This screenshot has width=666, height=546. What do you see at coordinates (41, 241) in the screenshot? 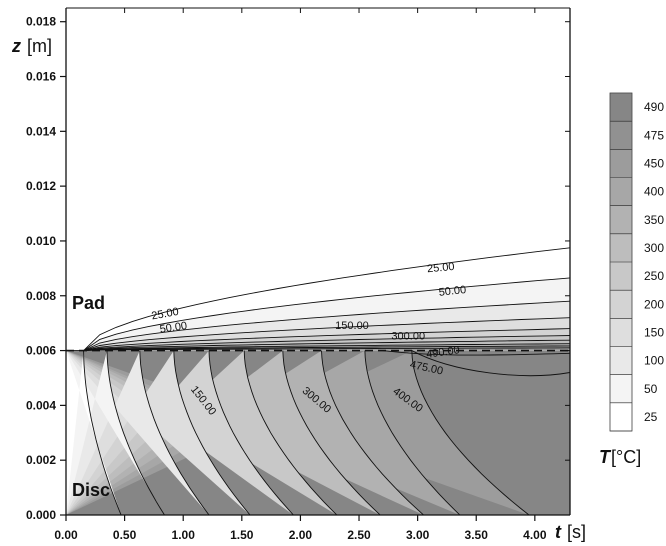
I see `y-tick-label-5: 0.010` at bounding box center [41, 241].